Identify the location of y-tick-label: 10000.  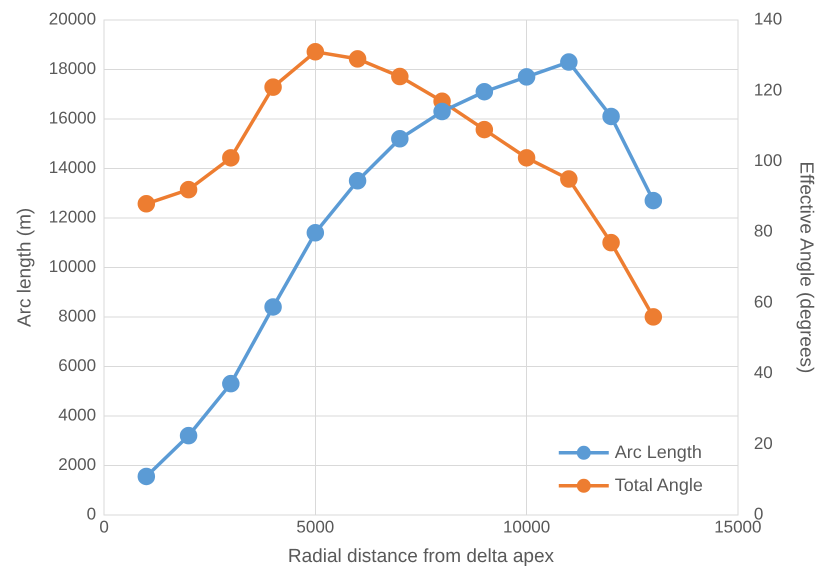
(72, 266).